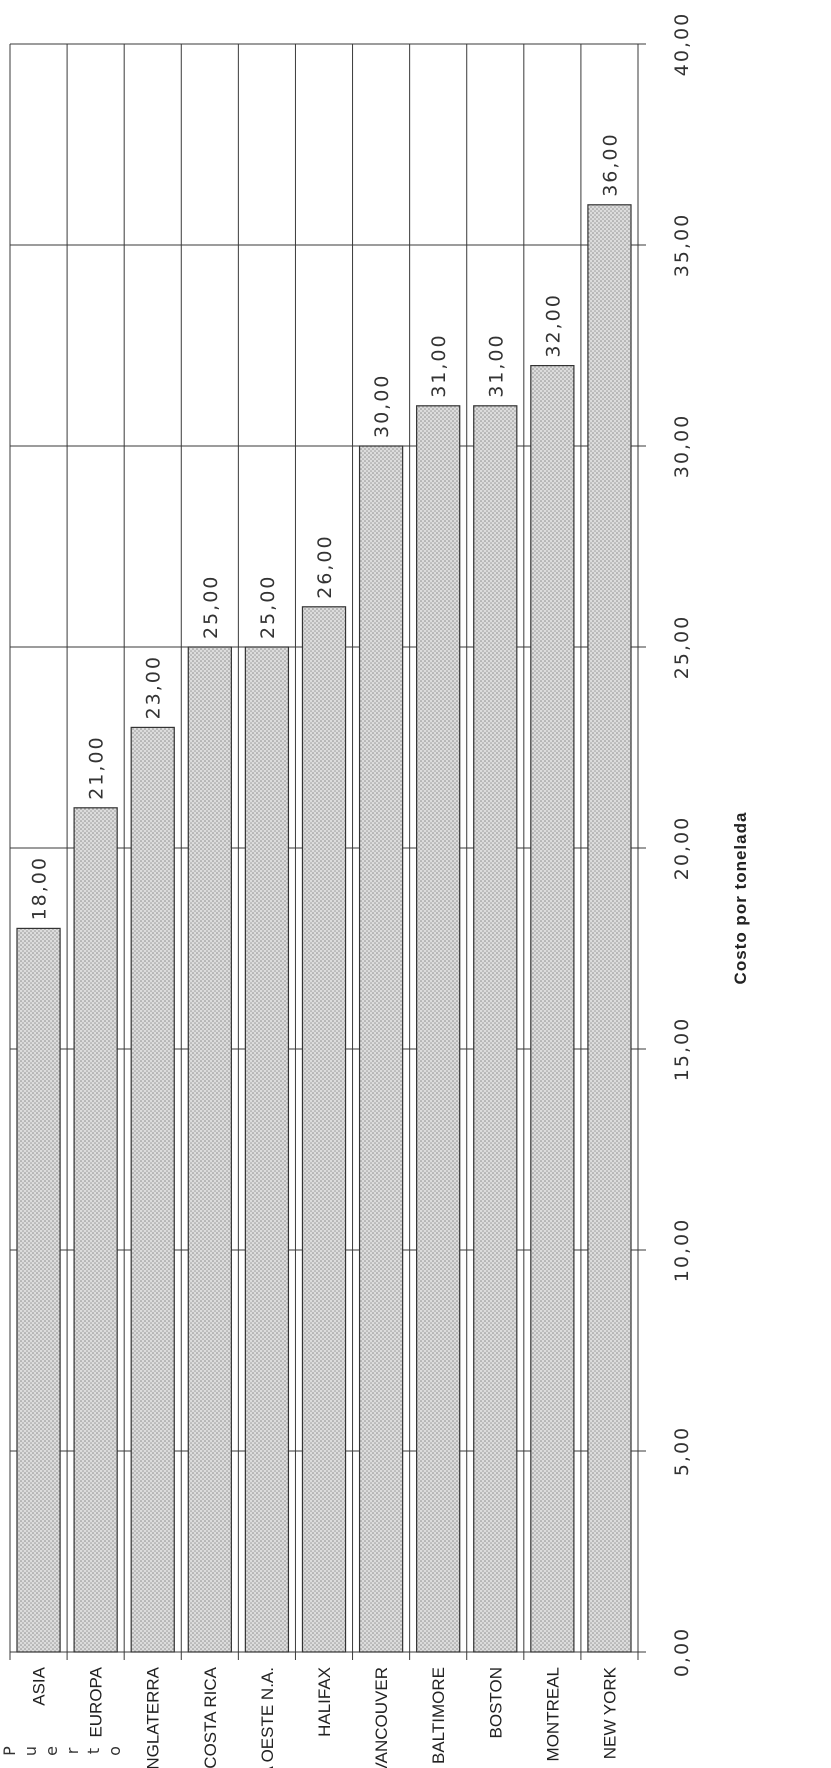  Describe the element at coordinates (96, 1701) in the screenshot. I see `category-label-1: EUROPA` at that location.